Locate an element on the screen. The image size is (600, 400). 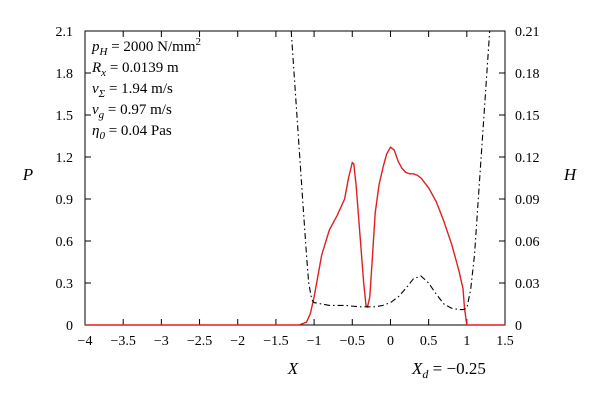
x-tick-label: −1 is located at coordinates (314, 341).